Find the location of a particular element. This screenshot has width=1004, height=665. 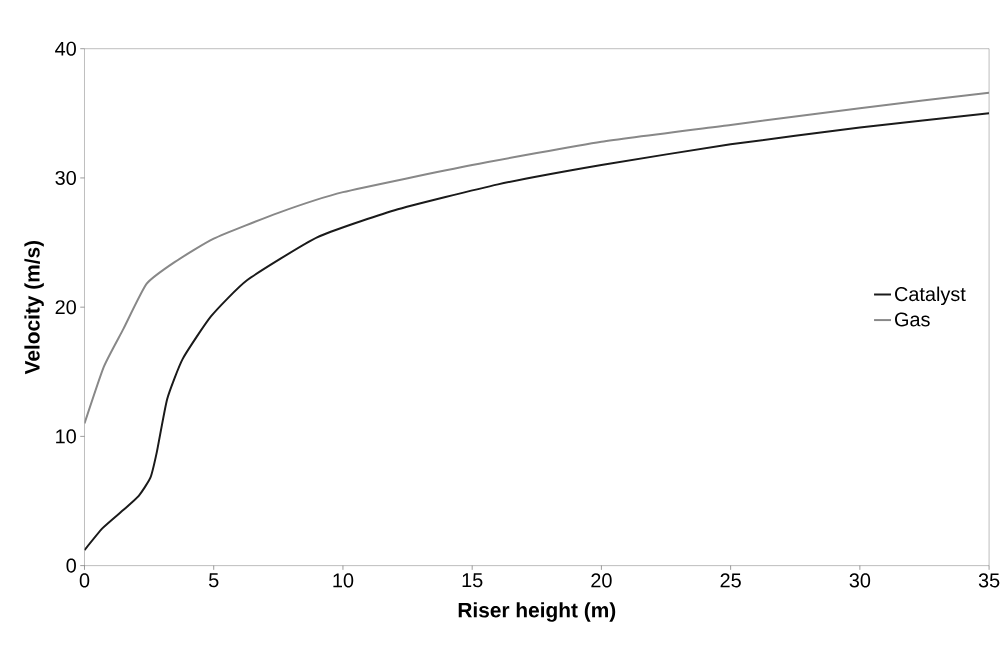

x-tick-label: 15 is located at coordinates (472, 580).